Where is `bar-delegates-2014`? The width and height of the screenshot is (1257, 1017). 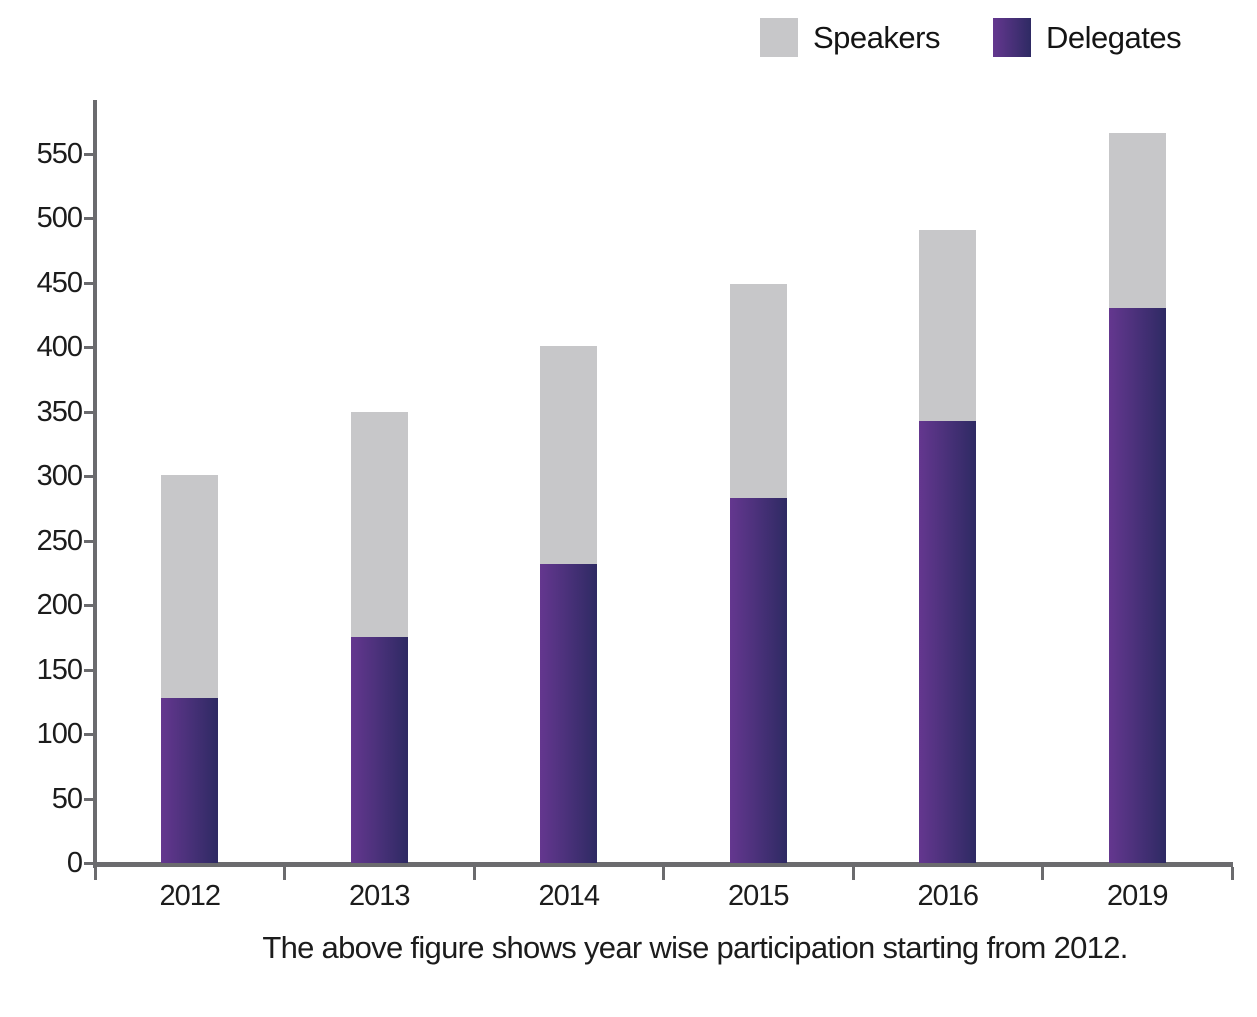
bar-delegates-2014 is located at coordinates (569, 713).